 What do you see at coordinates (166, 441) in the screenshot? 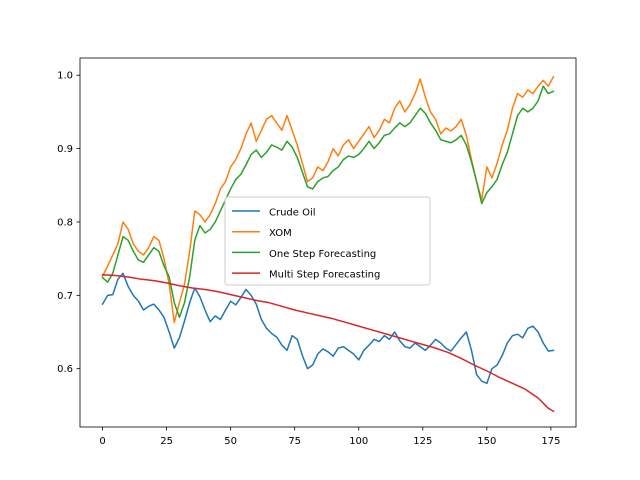
I see `x-tick-label: 25` at bounding box center [166, 441].